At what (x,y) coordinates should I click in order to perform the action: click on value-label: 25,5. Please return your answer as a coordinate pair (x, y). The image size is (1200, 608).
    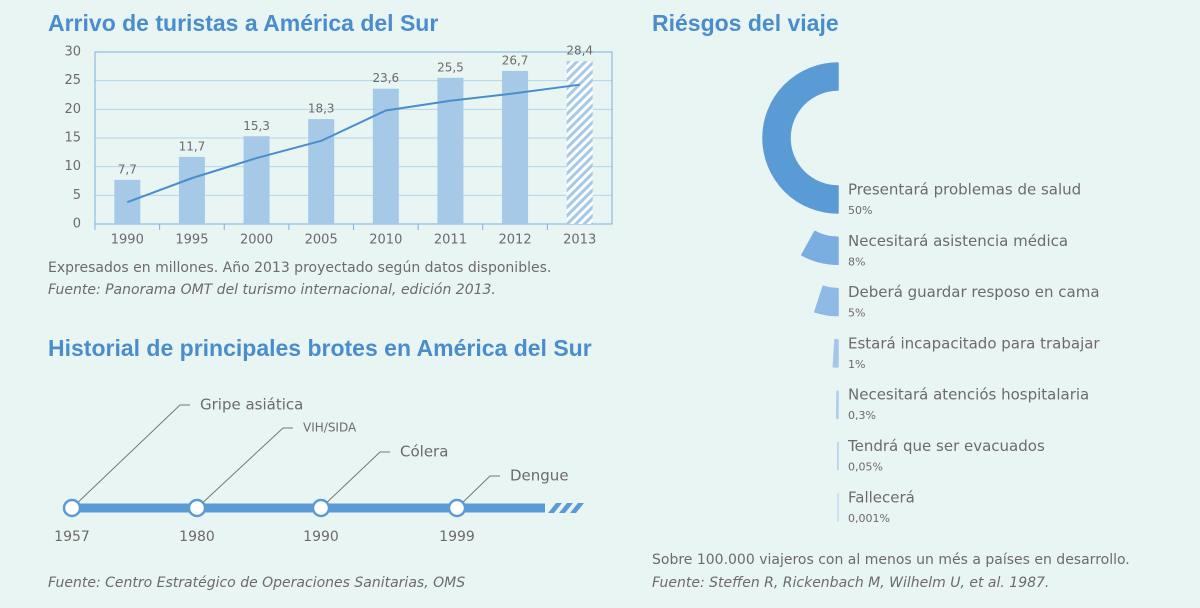
    Looking at the image, I should click on (450, 67).